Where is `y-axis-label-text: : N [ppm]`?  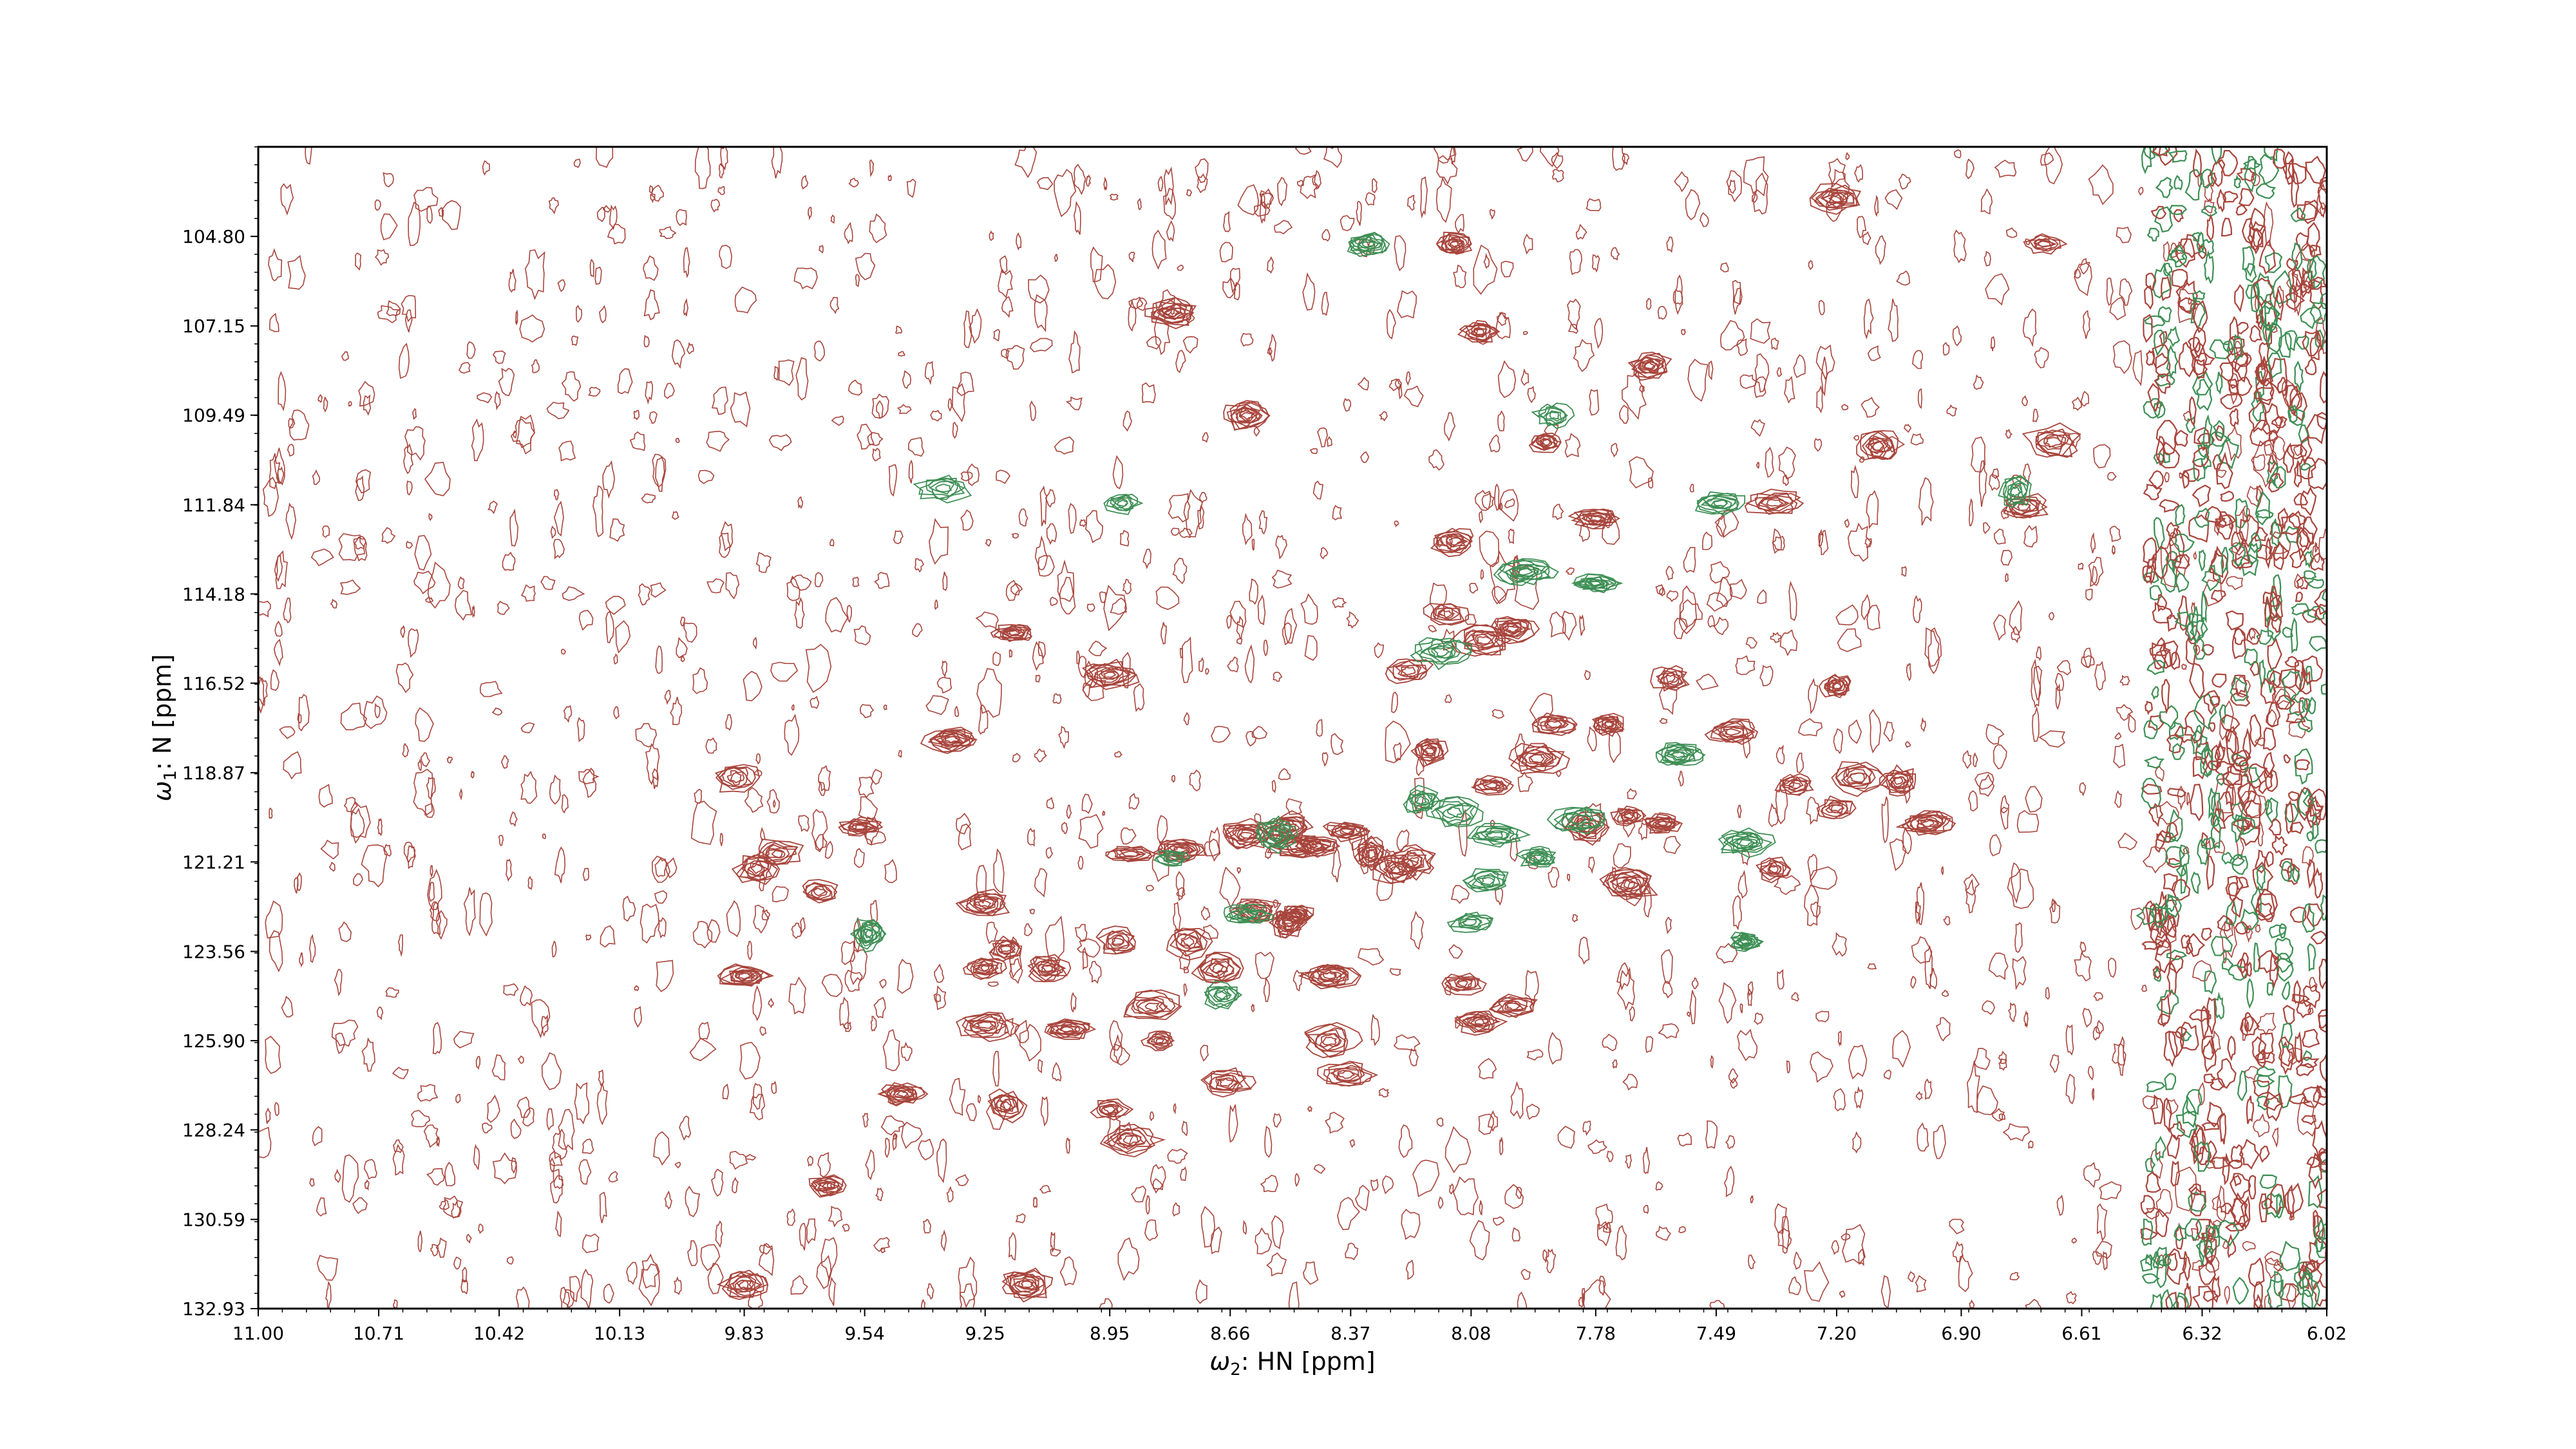
y-axis-label-text: : N [ppm] is located at coordinates (162, 712).